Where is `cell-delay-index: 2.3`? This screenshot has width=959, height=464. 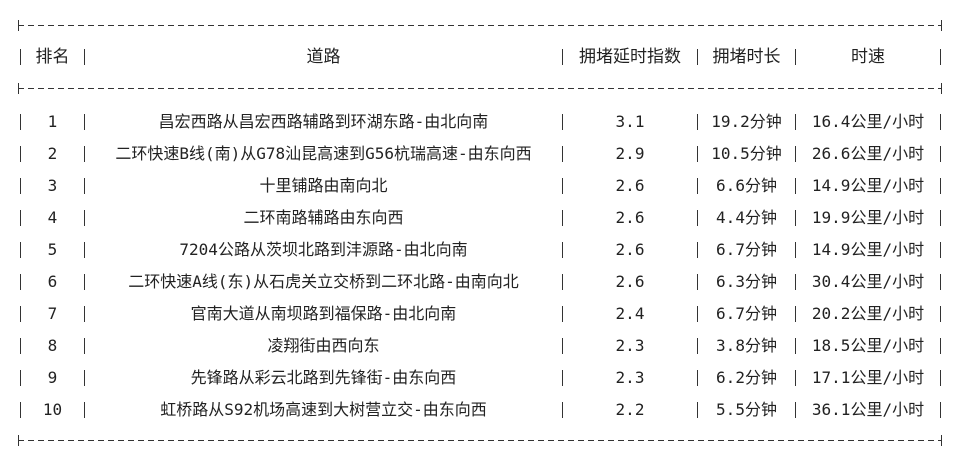
cell-delay-index: 2.3 is located at coordinates (630, 377).